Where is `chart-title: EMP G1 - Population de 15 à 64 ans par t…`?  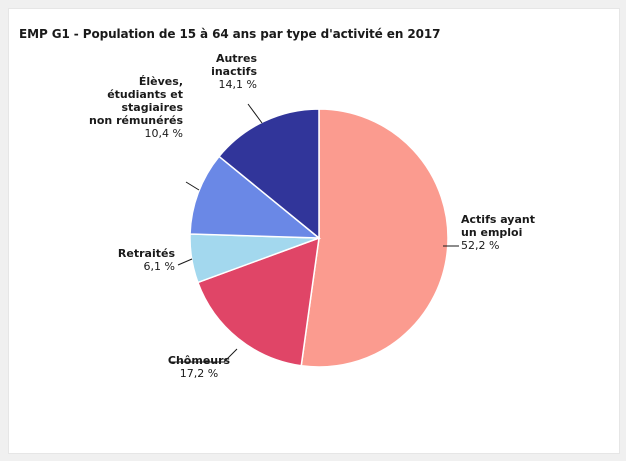
chart-title: EMP G1 - Population de 15 à 64 ans par t… is located at coordinates (230, 34).